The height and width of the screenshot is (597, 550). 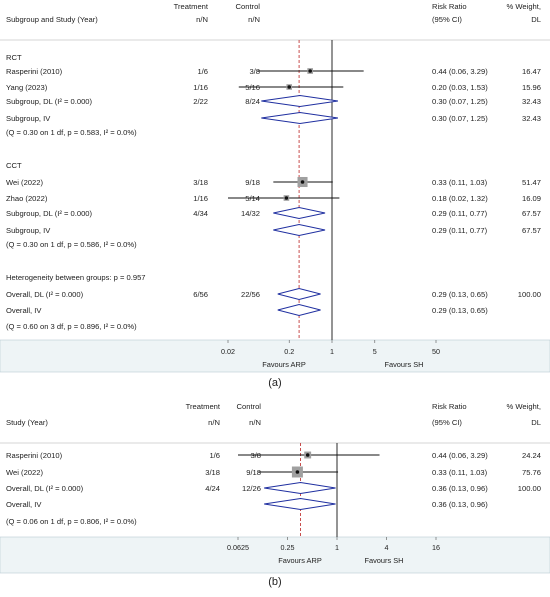 I want to click on row-weight: 24.24, so click(x=531, y=455).